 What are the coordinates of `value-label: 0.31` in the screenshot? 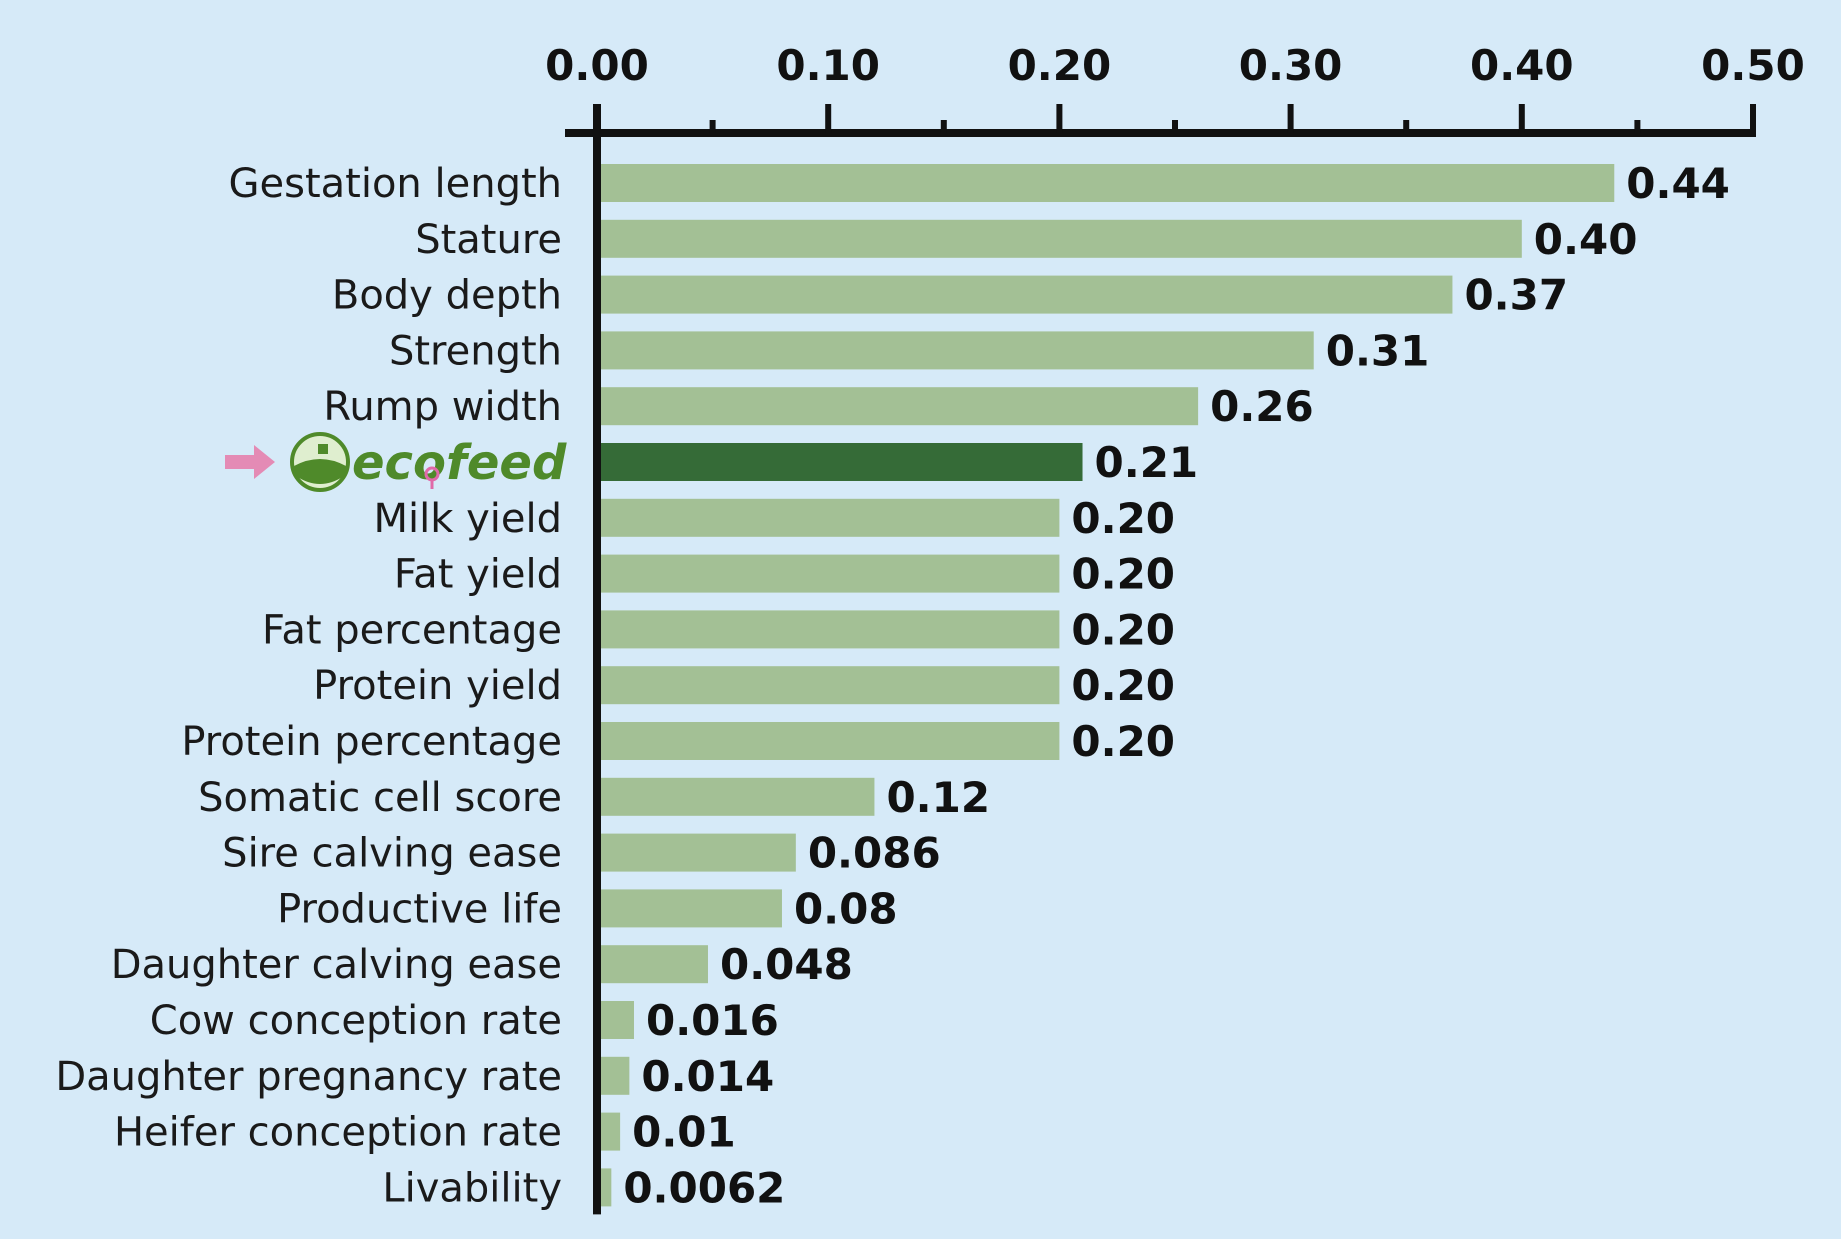 It's located at (1378, 350).